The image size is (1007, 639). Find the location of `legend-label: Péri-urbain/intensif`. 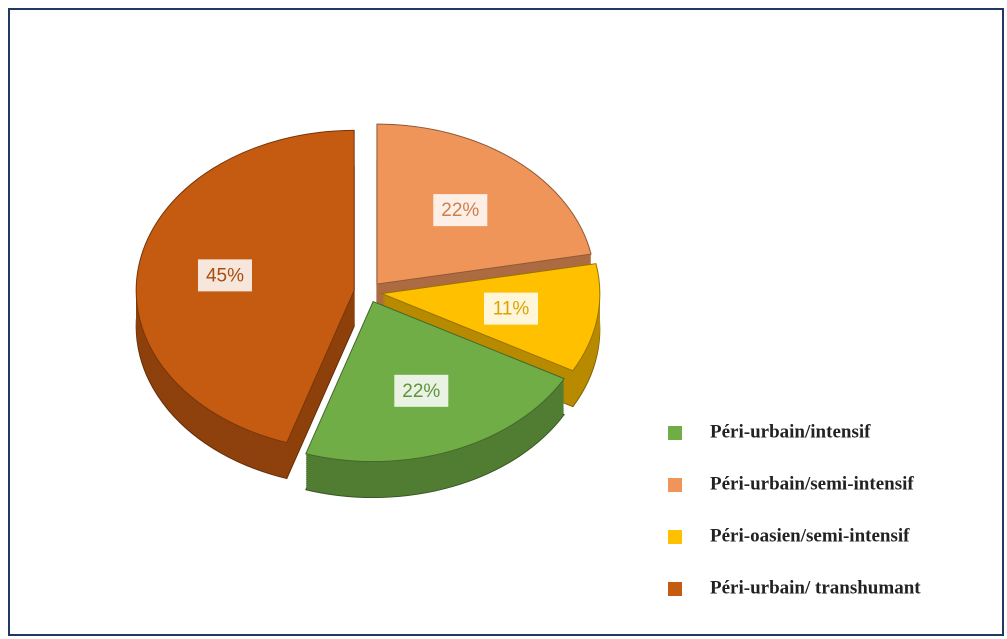

legend-label: Péri-urbain/intensif is located at coordinates (790, 431).